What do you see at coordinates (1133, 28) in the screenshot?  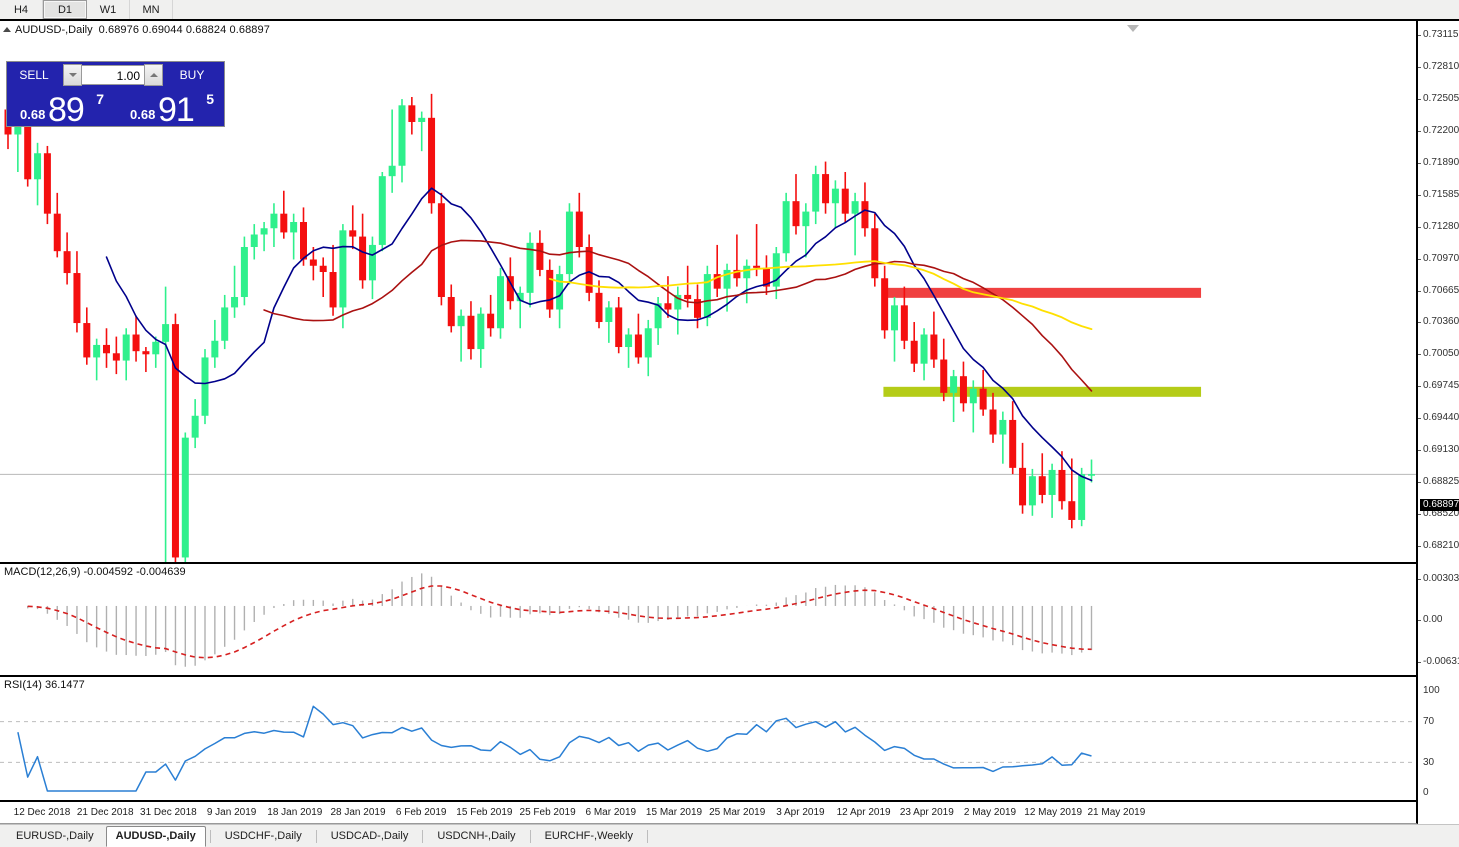 I see `chart-collapse-triangle-icon` at bounding box center [1133, 28].